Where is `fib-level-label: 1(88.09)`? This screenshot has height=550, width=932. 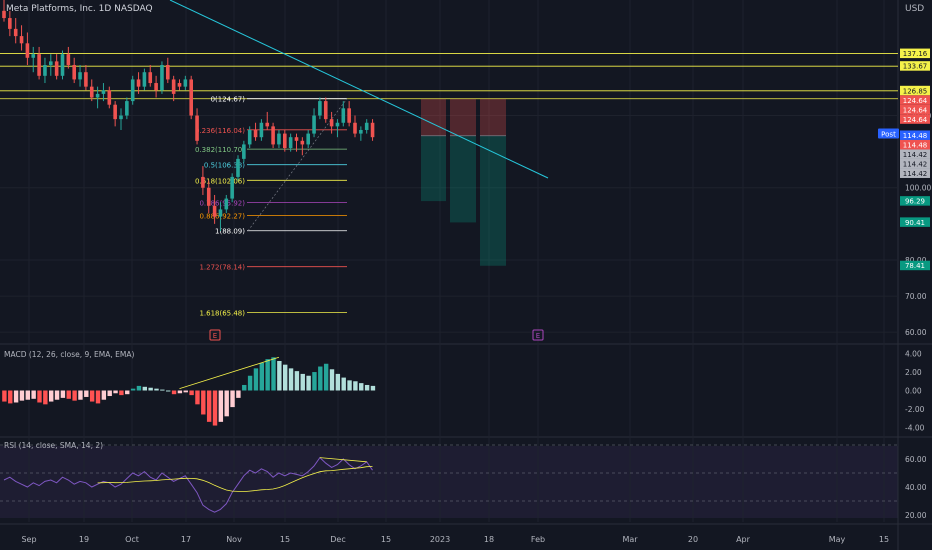
fib-level-label: 1(88.09) is located at coordinates (230, 232).